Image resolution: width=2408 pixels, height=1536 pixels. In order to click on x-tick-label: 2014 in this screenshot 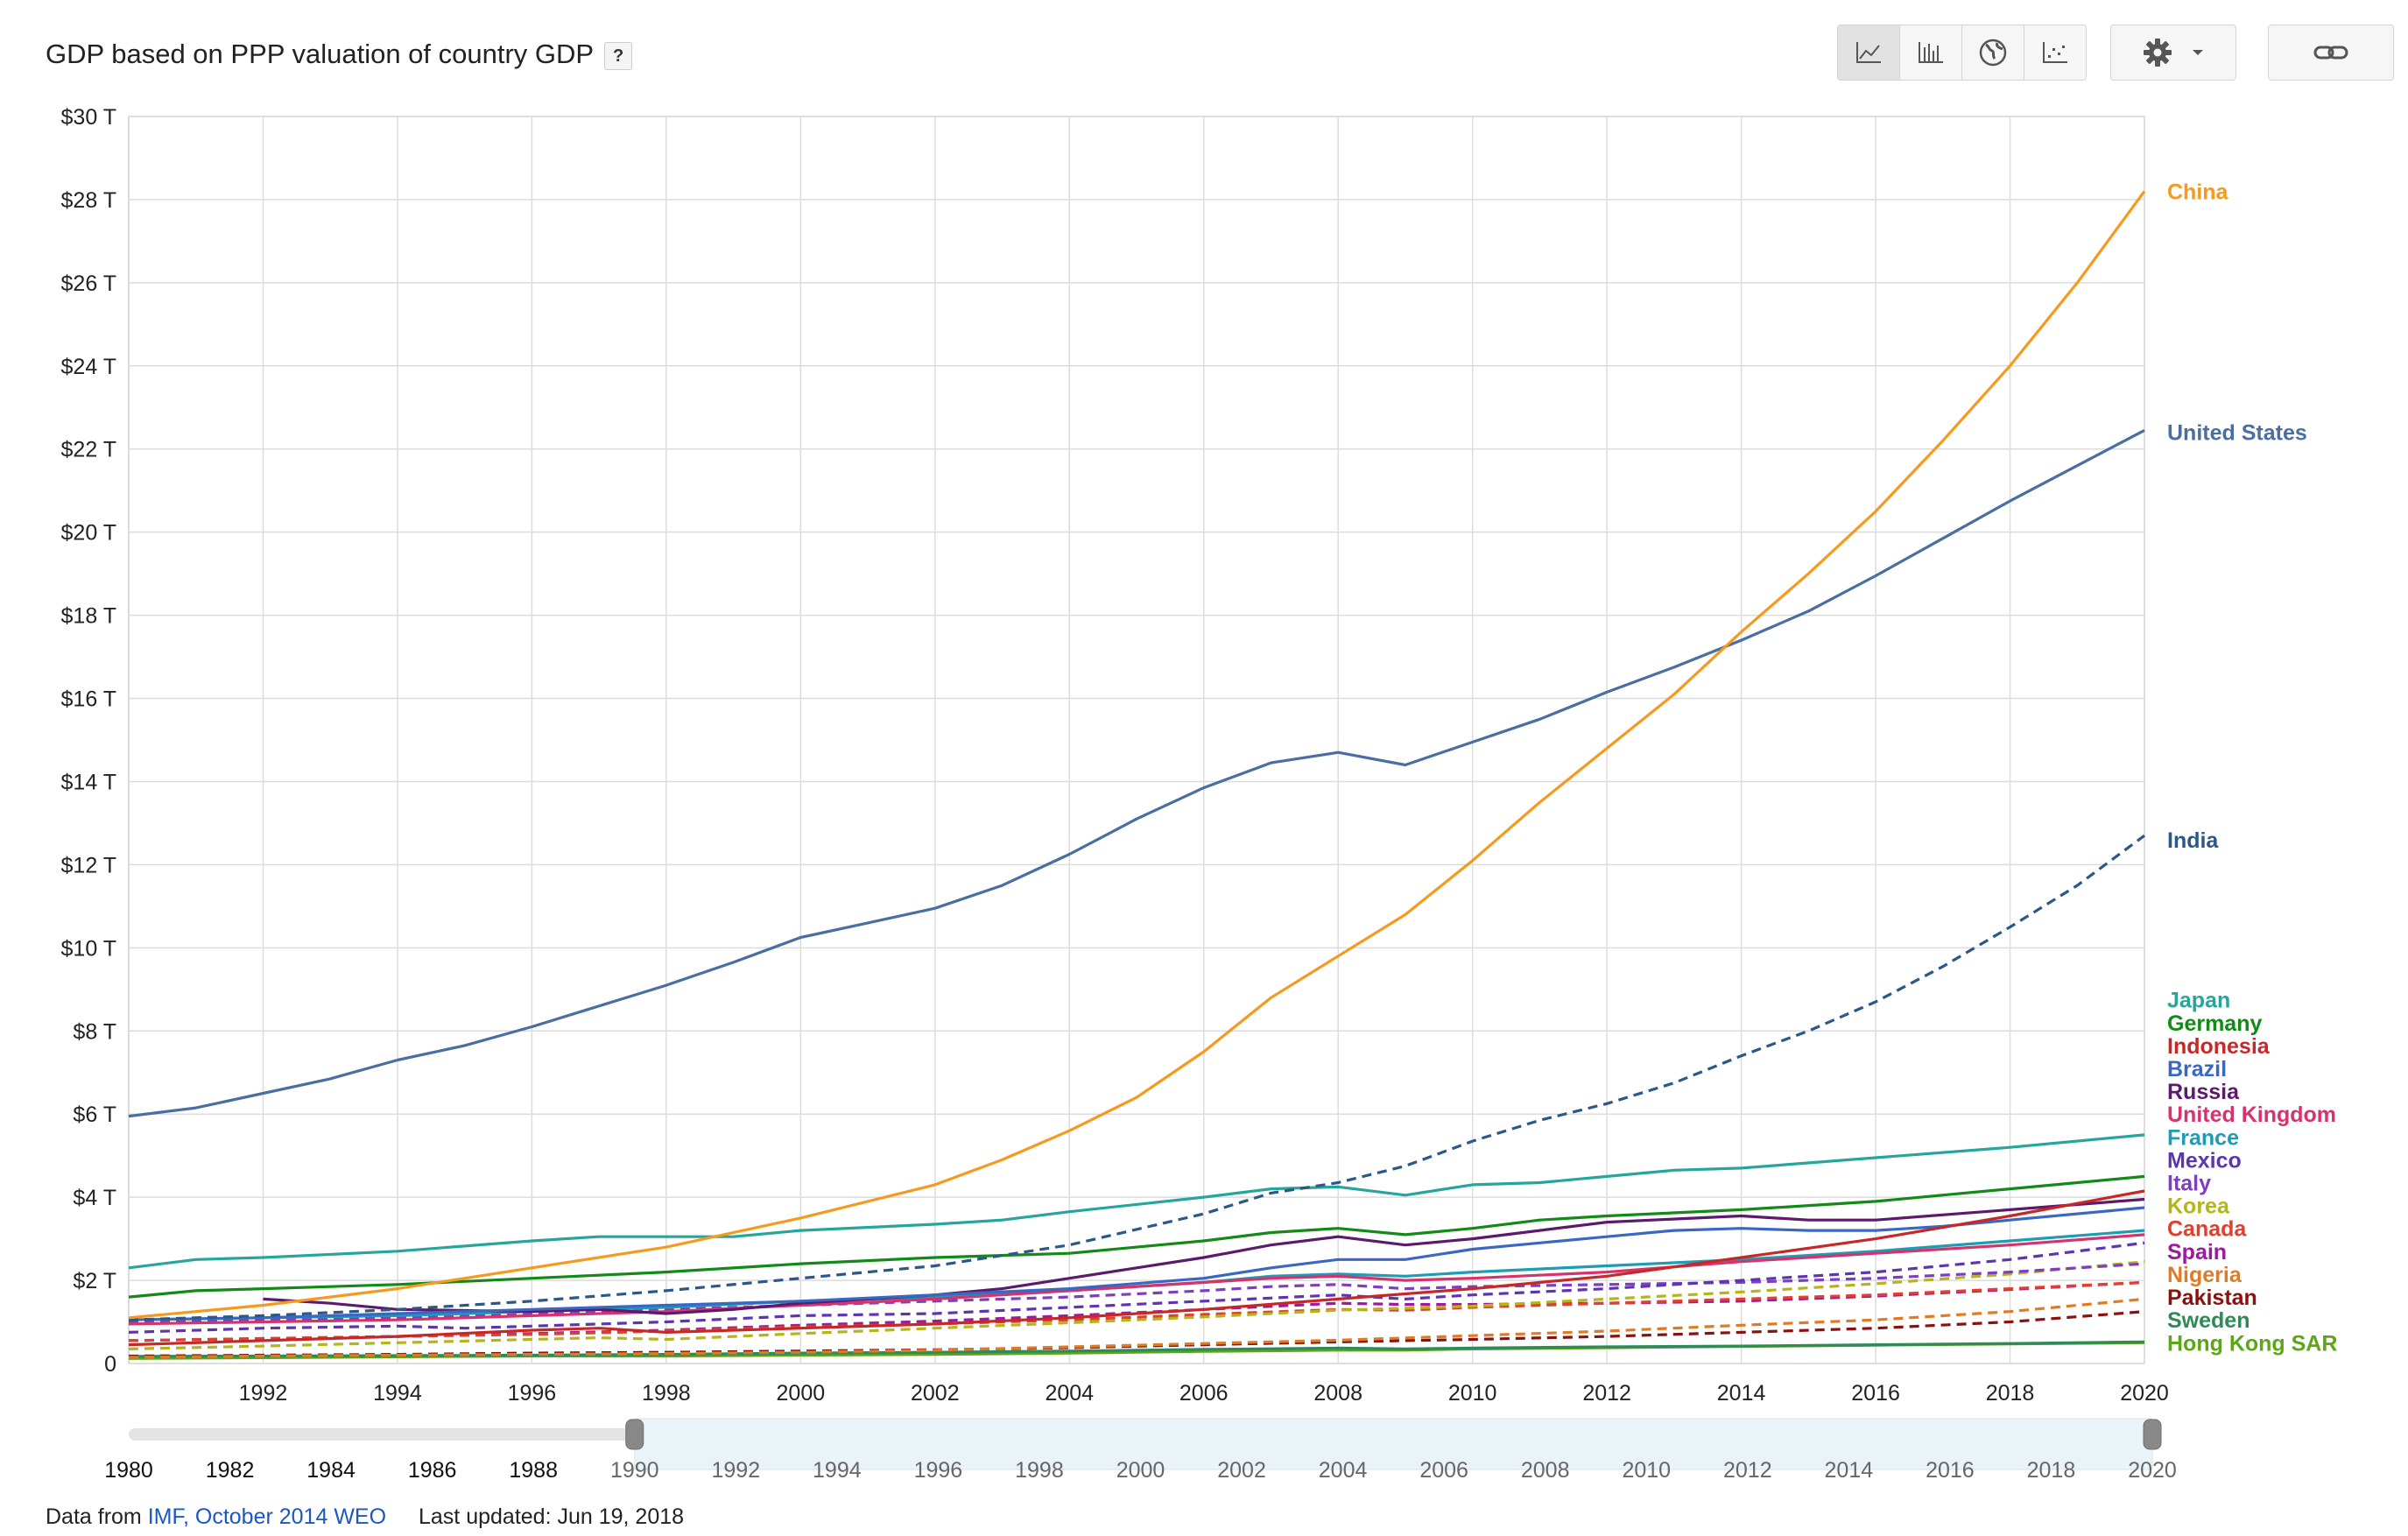, I will do `click(1741, 1393)`.